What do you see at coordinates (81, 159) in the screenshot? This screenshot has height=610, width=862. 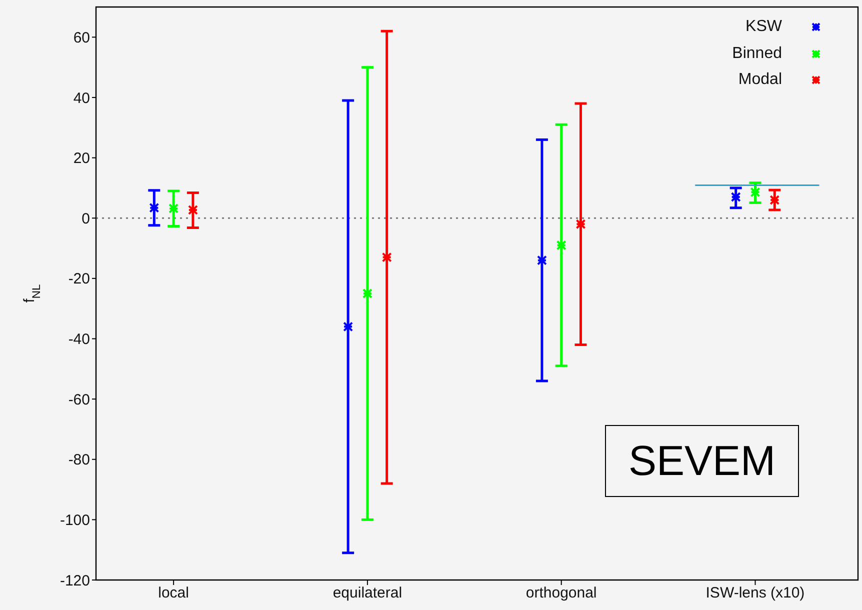 I see `y-tick-label: 20` at bounding box center [81, 159].